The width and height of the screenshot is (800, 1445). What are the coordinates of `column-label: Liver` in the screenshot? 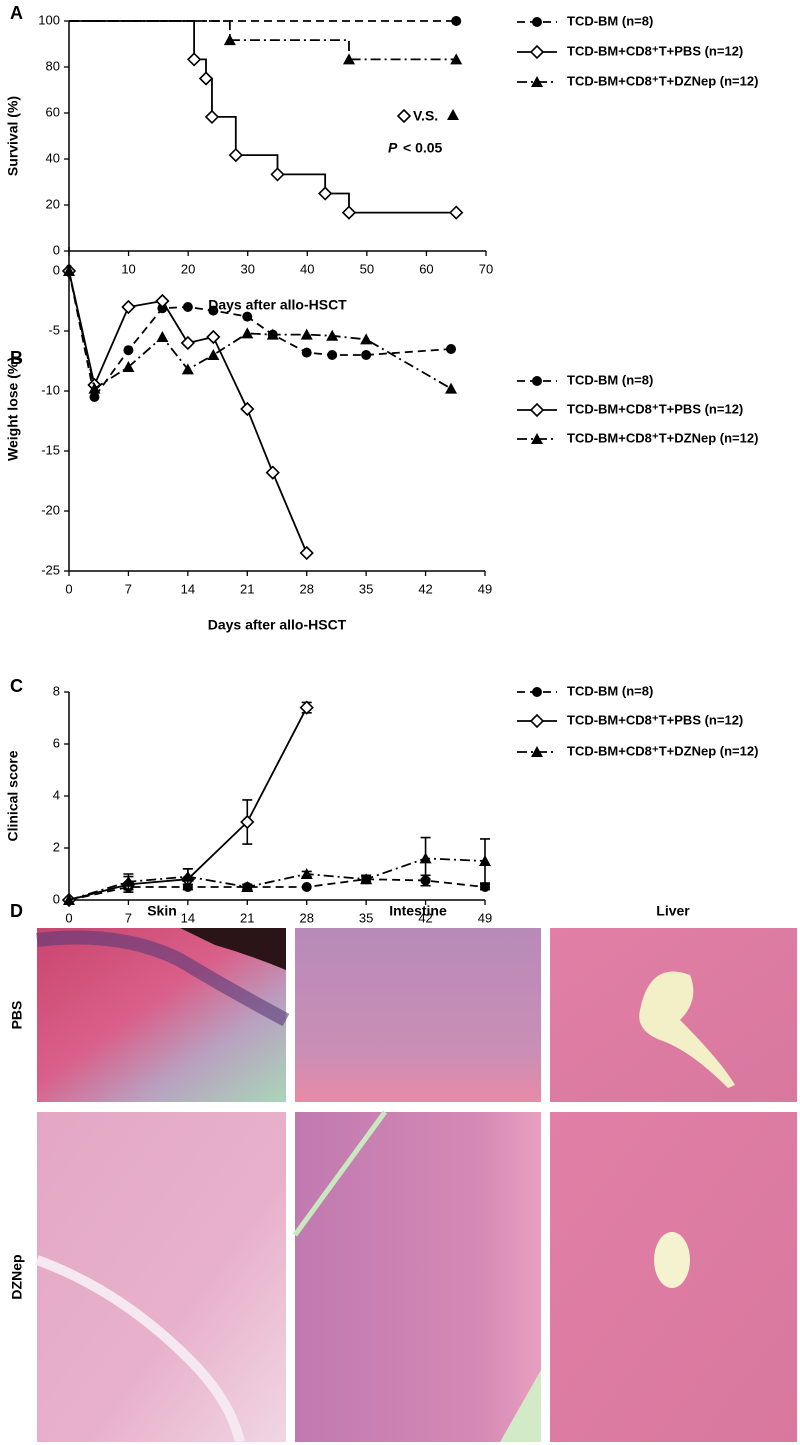 It's located at (673, 911).